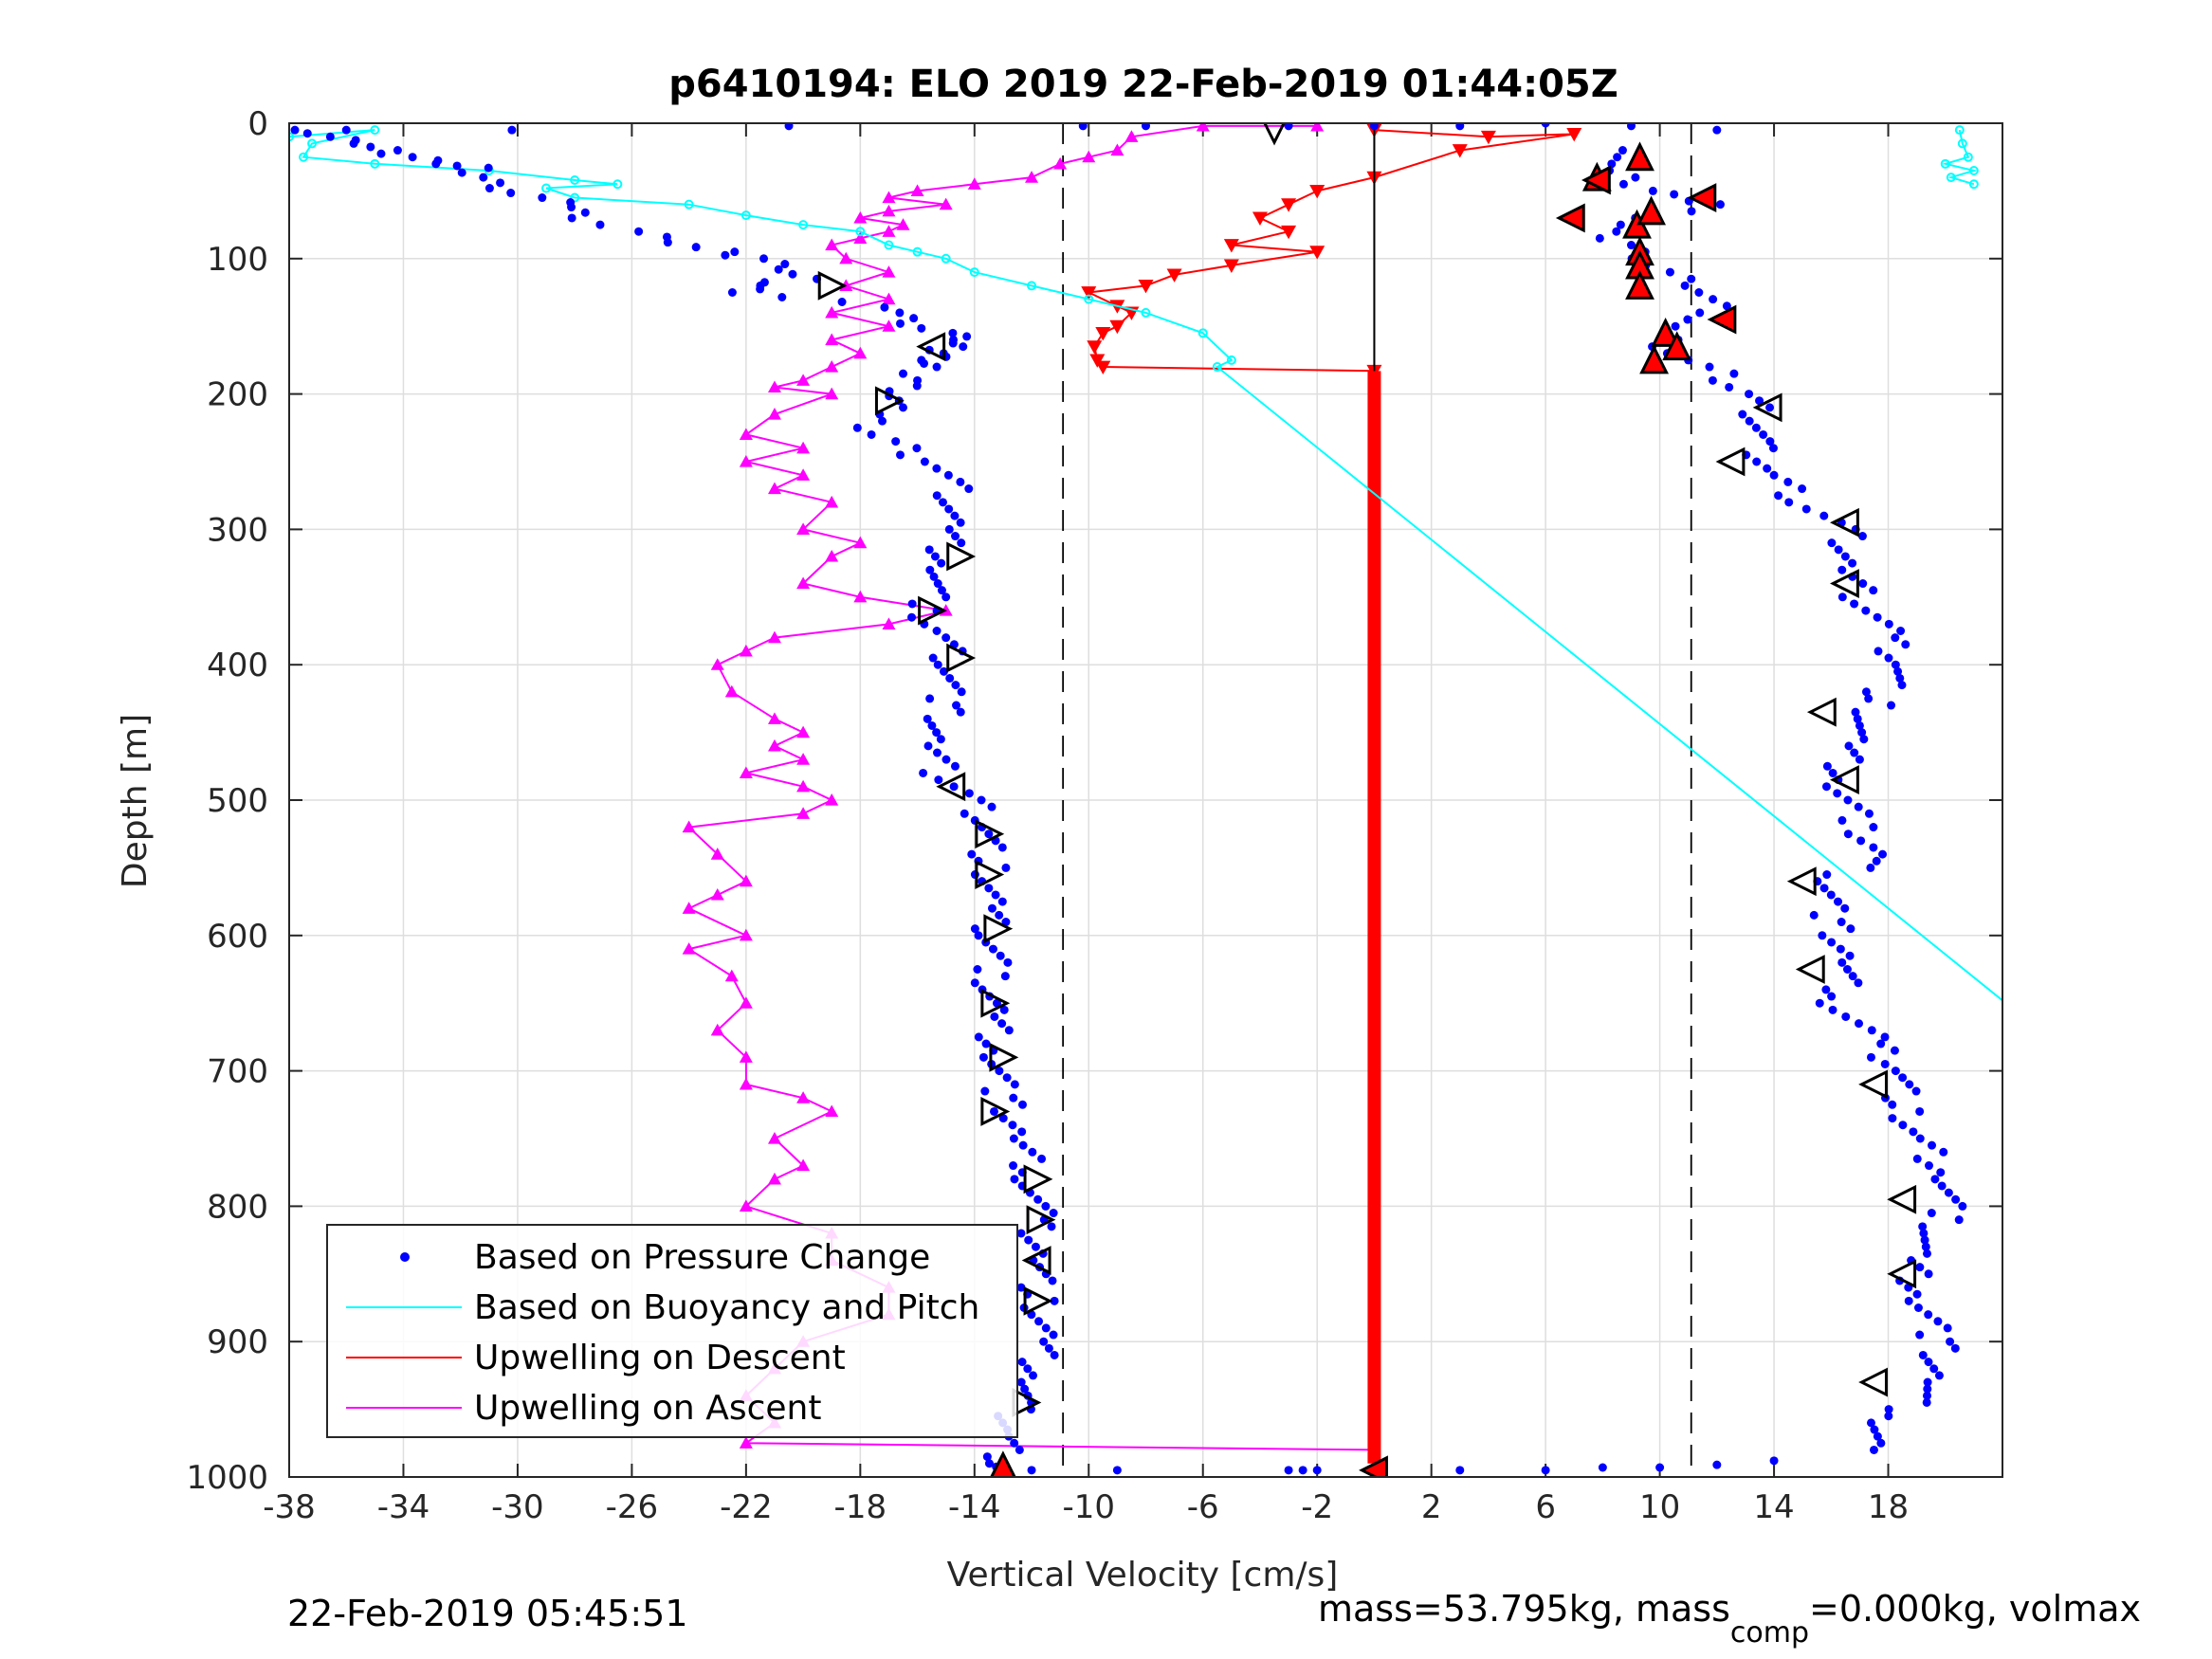 This screenshot has width=2212, height=1659. I want to click on x-tick-label: 14, so click(1773, 1507).